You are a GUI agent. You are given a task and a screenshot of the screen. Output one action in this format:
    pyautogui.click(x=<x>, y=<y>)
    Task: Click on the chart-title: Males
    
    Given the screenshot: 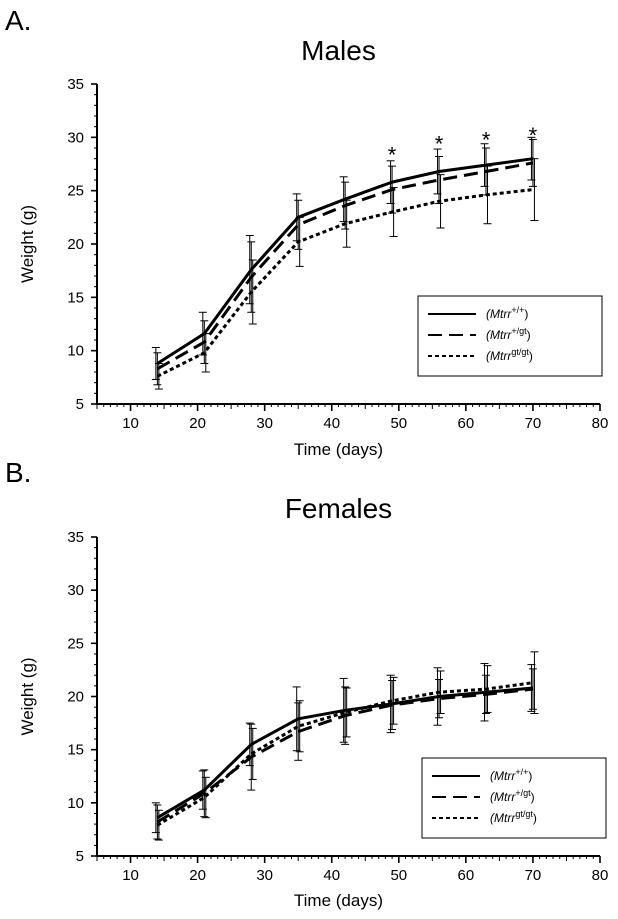 What is the action you would take?
    pyautogui.click(x=338, y=50)
    